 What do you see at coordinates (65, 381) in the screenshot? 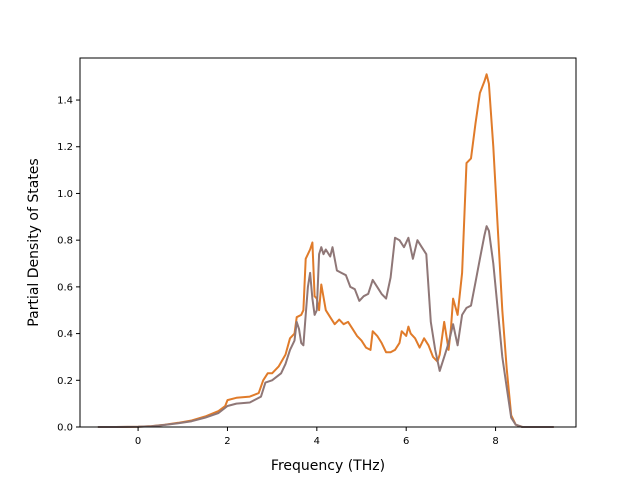
I see `y-tick-label: 0.2` at bounding box center [65, 381].